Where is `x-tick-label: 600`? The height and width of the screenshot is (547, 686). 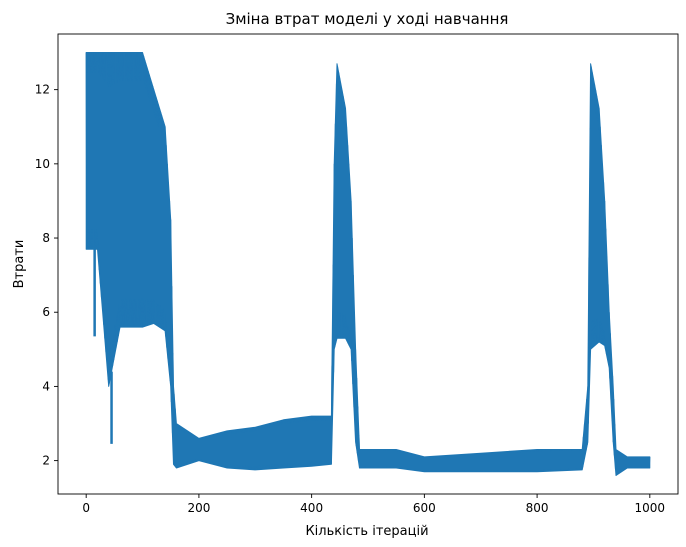 x-tick-label: 600 is located at coordinates (424, 508).